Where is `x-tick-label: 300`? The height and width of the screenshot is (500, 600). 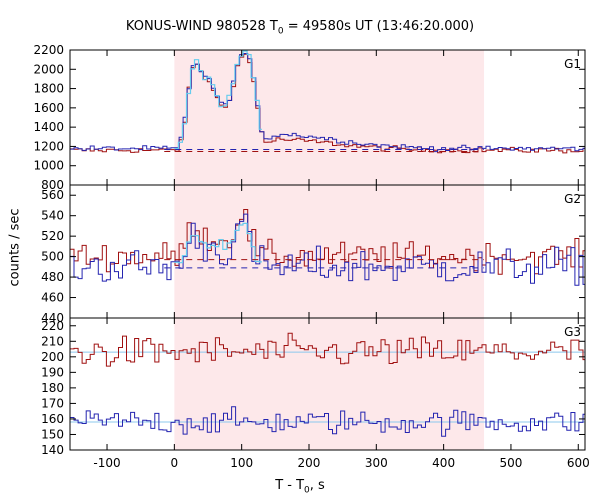 x-tick-label: 300 is located at coordinates (376, 463).